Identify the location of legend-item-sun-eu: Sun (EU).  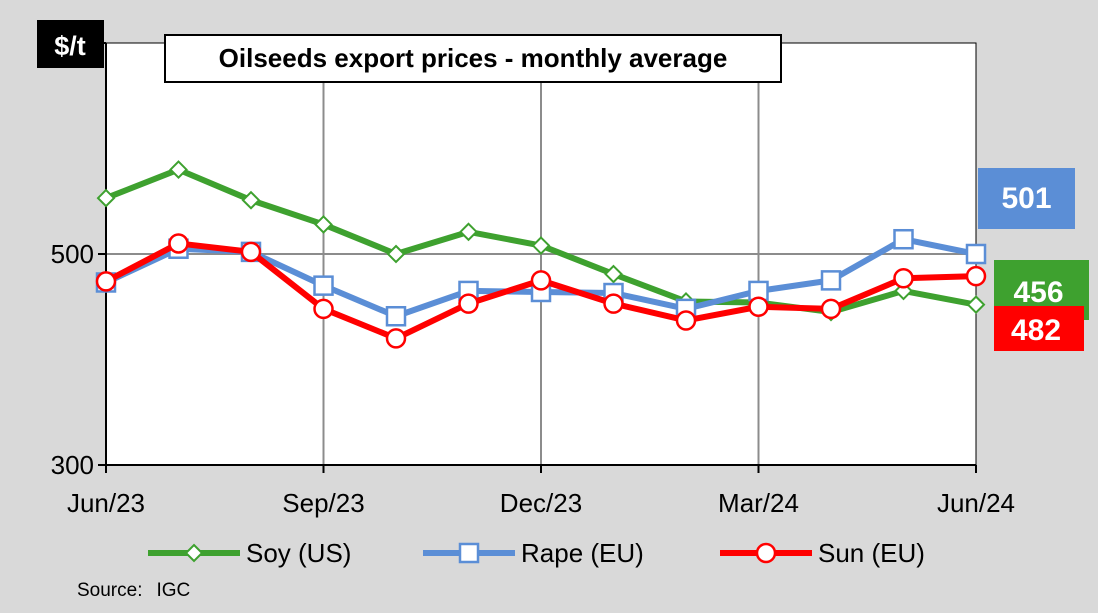
(822, 553).